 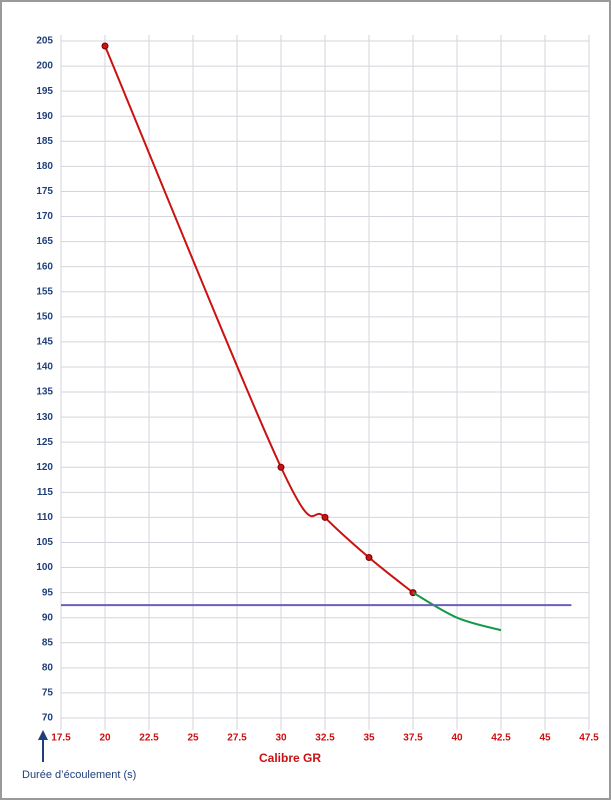 I want to click on y-tick-label: 205, so click(x=44, y=41).